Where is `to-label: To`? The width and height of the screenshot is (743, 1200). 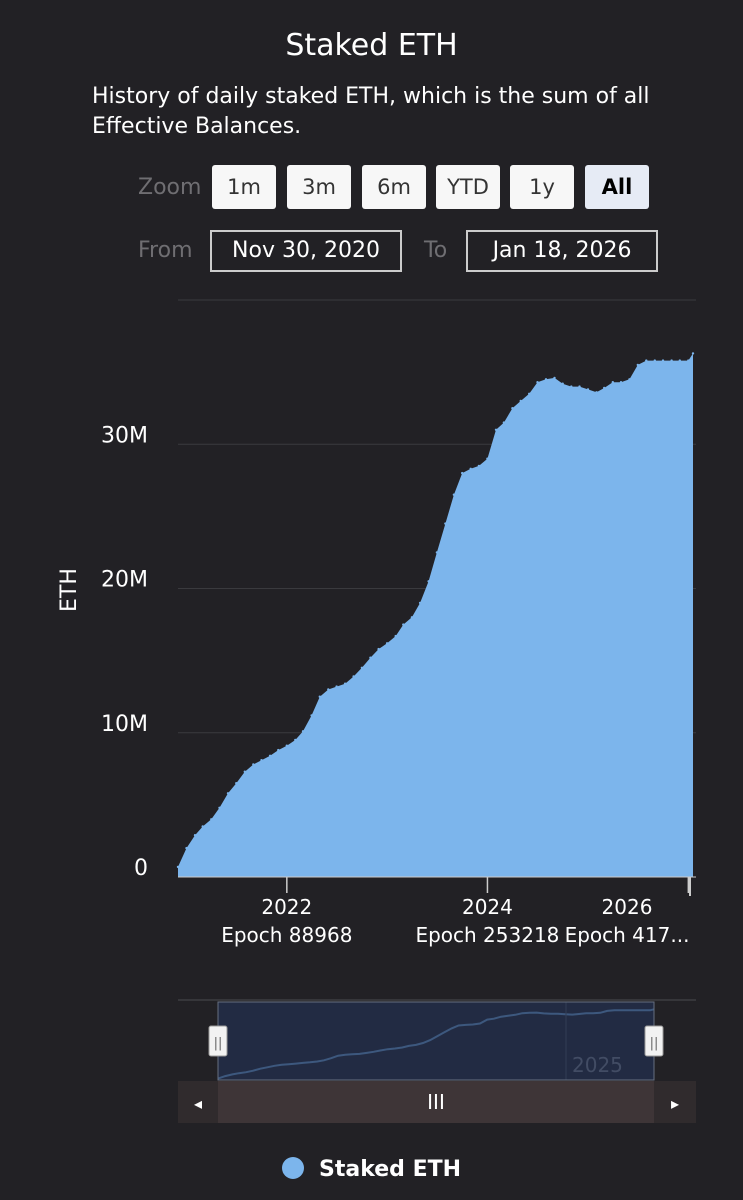 to-label: To is located at coordinates (436, 250).